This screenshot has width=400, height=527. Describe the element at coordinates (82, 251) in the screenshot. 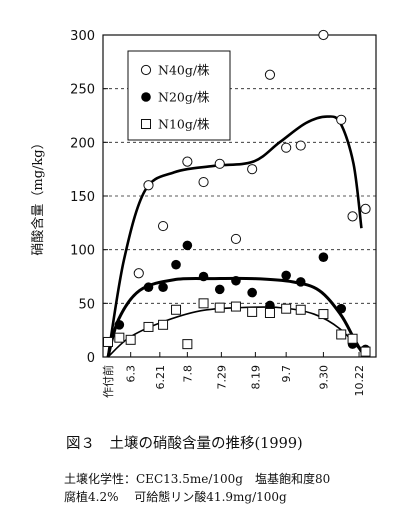

I see `y-tick-label: 100` at that location.